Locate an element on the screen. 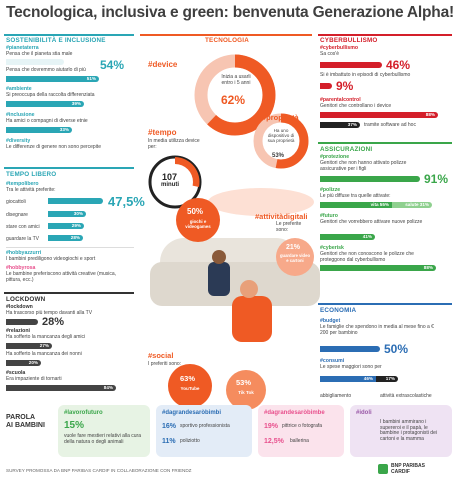 This screenshot has width=457, height=480. bimbe-label-2: ballerina is located at coordinates (299, 441).